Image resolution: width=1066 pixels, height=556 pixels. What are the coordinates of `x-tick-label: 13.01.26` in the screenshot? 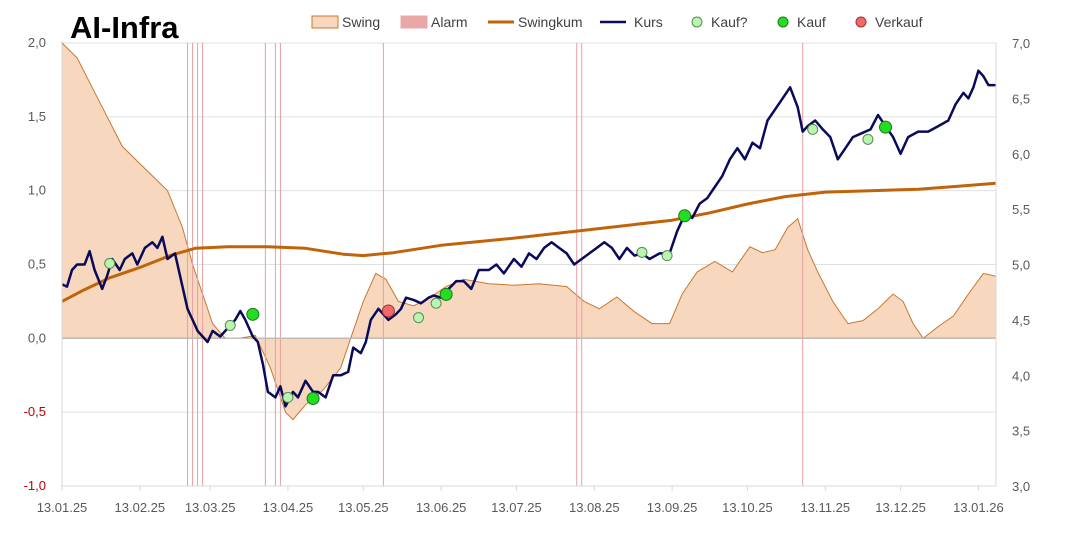 It's located at (978, 507).